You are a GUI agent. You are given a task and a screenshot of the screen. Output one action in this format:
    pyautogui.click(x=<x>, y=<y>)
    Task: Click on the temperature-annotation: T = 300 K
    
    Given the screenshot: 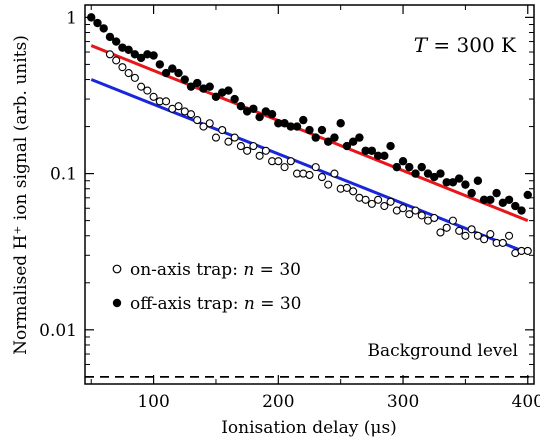 What is the action you would take?
    pyautogui.click(x=465, y=45)
    